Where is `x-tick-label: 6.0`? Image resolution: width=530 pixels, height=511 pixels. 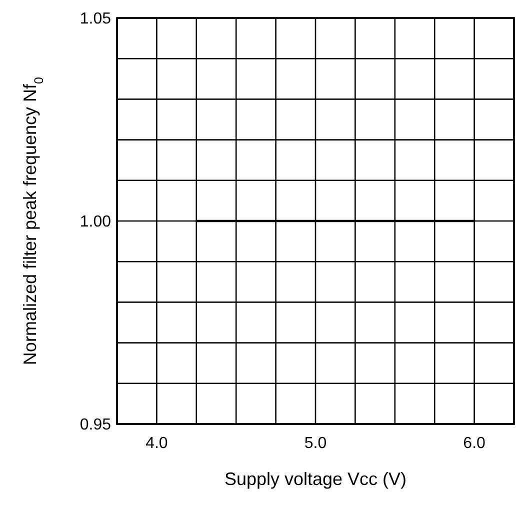 x-tick-label: 6.0 is located at coordinates (474, 443).